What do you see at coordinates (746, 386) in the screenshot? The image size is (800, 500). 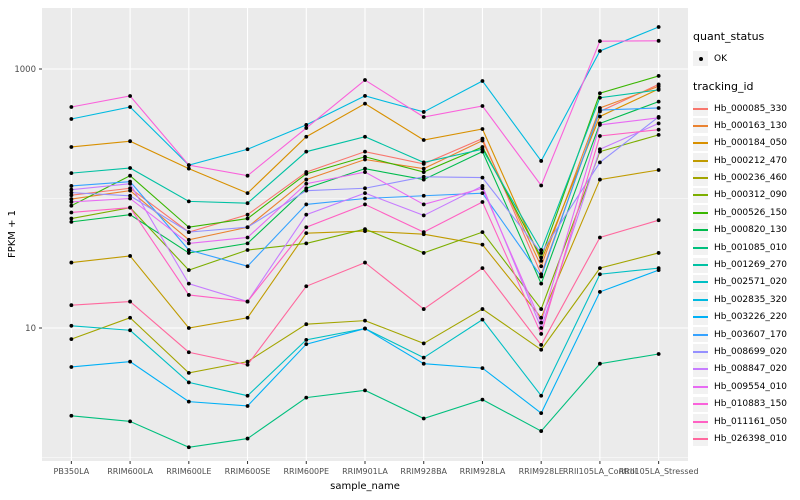 I see `legend-item-Hb_009554_010: Hb_009554_010` at bounding box center [746, 386].